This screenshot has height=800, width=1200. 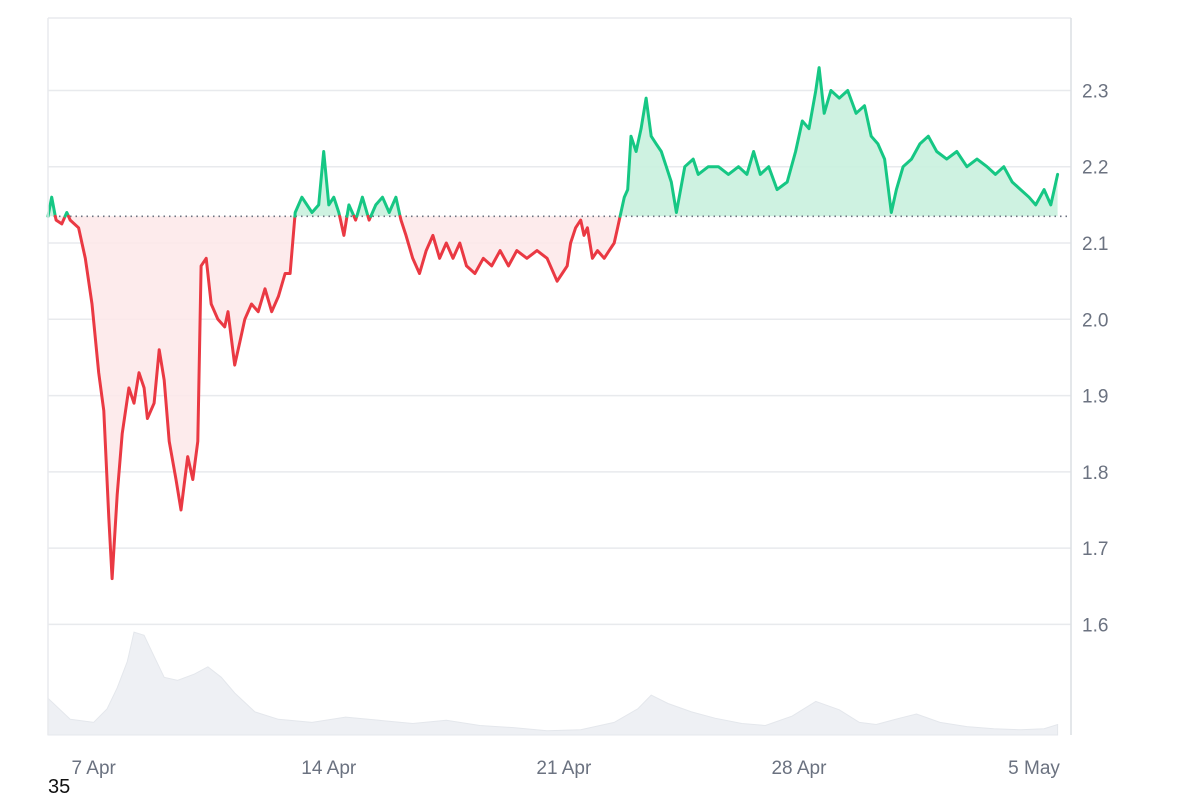 What do you see at coordinates (1095, 473) in the screenshot?
I see `y-tick-label: 1.8` at bounding box center [1095, 473].